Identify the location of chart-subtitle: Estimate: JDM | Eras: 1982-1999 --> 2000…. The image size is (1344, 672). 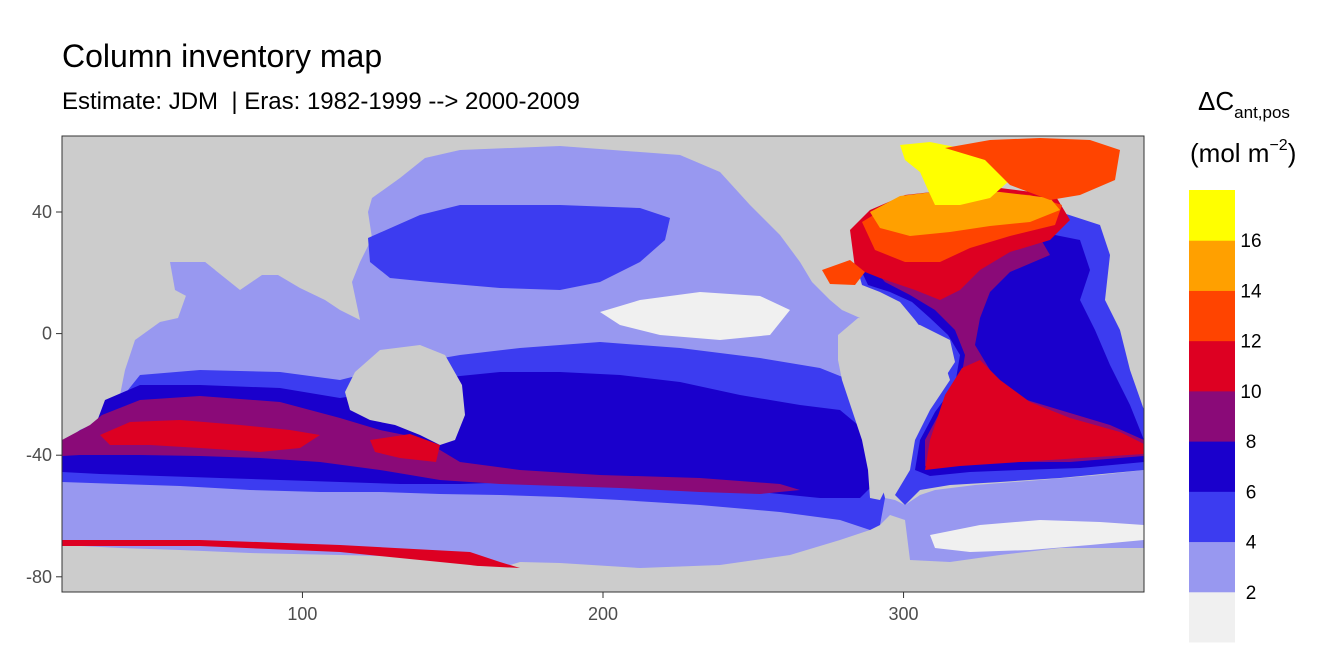
(321, 101).